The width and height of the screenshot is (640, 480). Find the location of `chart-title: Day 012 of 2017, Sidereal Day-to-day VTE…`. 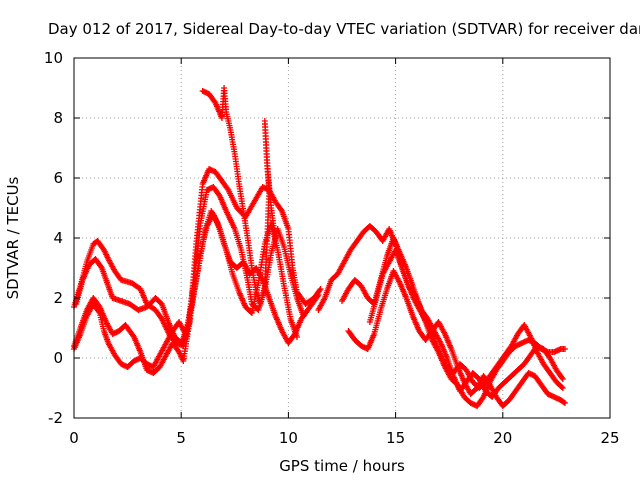

chart-title: Day 012 of 2017, Sidereal Day-to-day VTE… is located at coordinates (344, 29).